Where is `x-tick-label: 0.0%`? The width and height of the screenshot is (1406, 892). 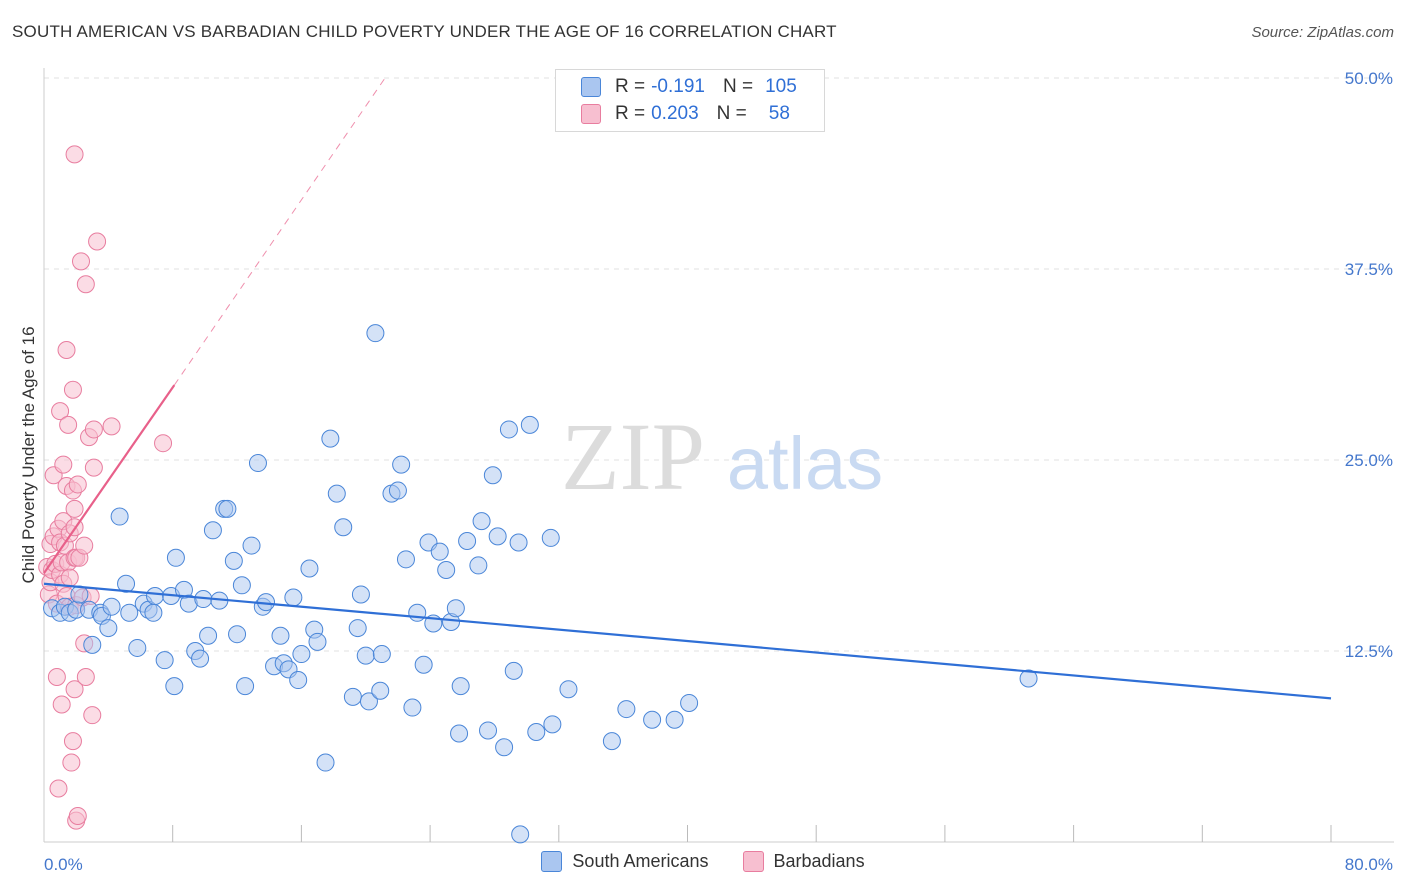 x-tick-label: 0.0% is located at coordinates (63, 864).